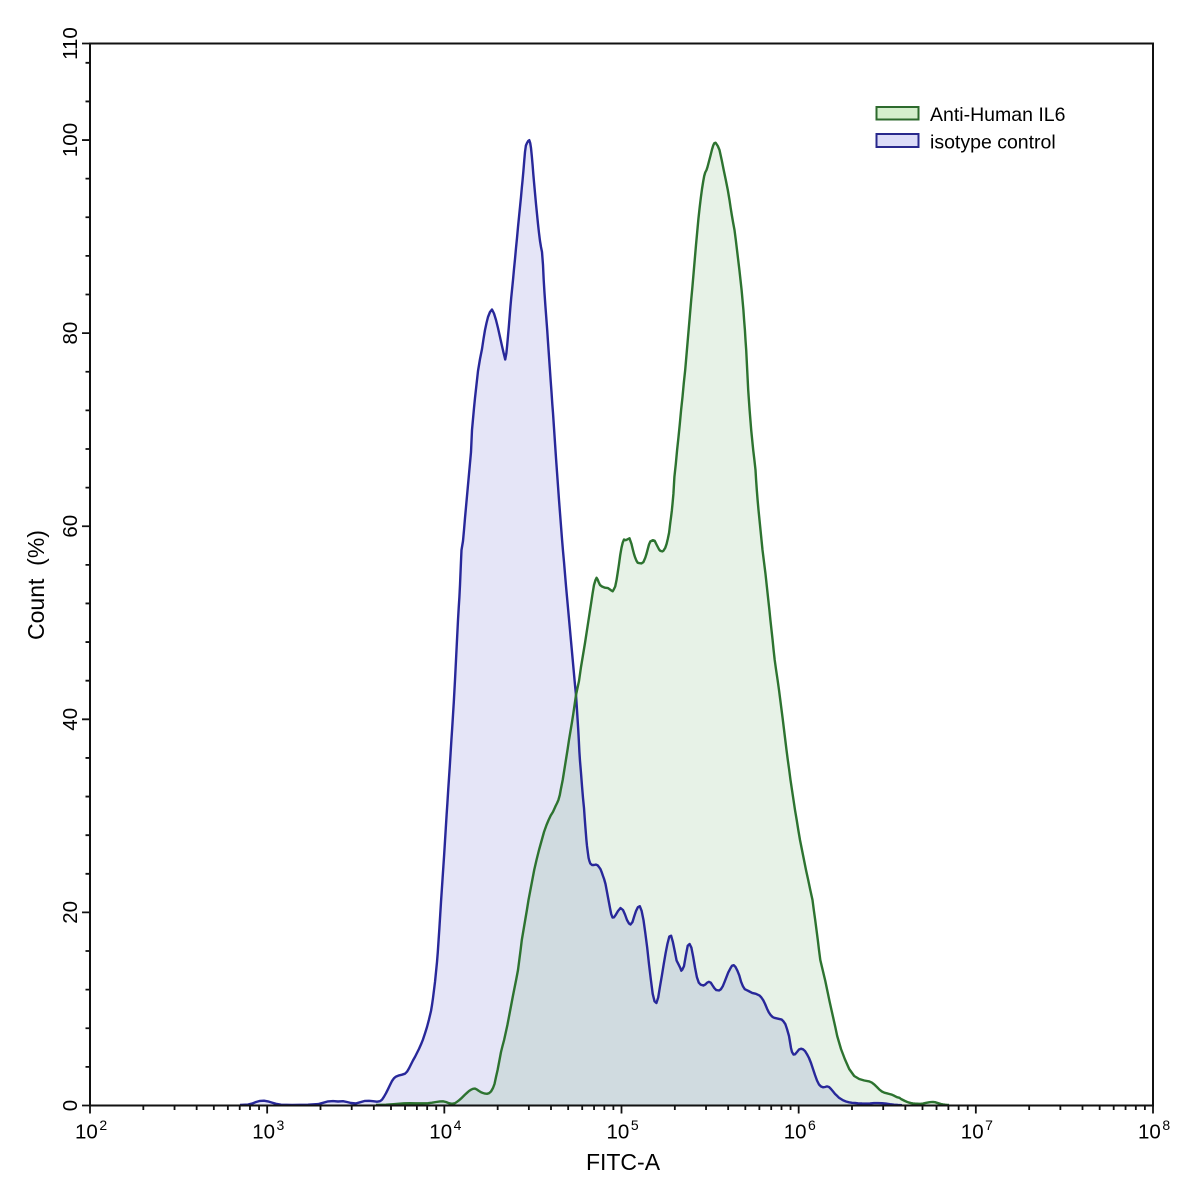 This screenshot has height=1198, width=1197. I want to click on svg-text: 110, so click(70, 43).